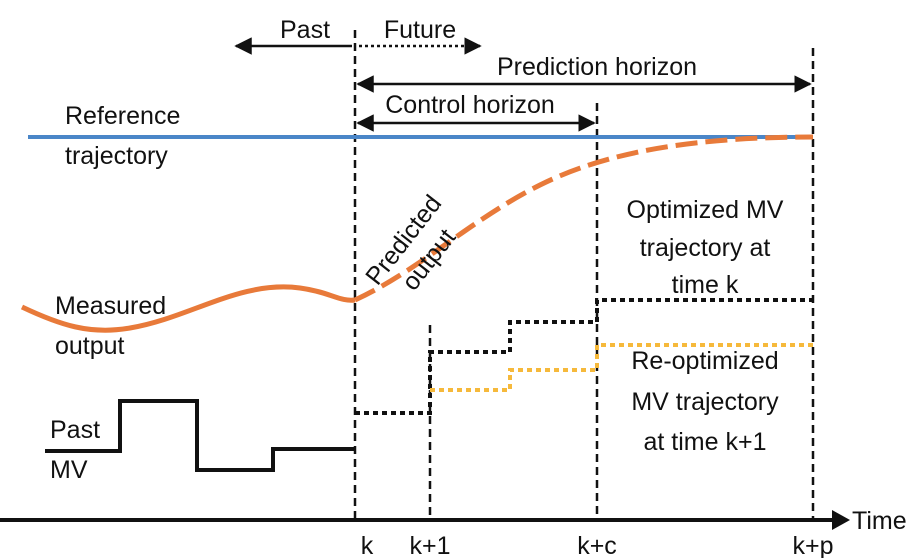 This screenshot has height=558, width=914. I want to click on past-mv, so click(200, 435).